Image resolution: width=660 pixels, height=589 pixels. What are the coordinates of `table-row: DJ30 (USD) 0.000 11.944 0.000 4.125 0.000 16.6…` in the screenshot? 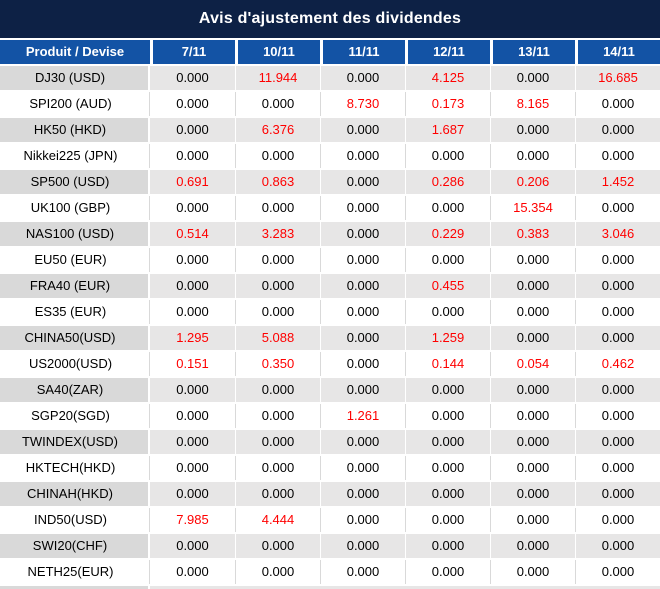 It's located at (330, 78).